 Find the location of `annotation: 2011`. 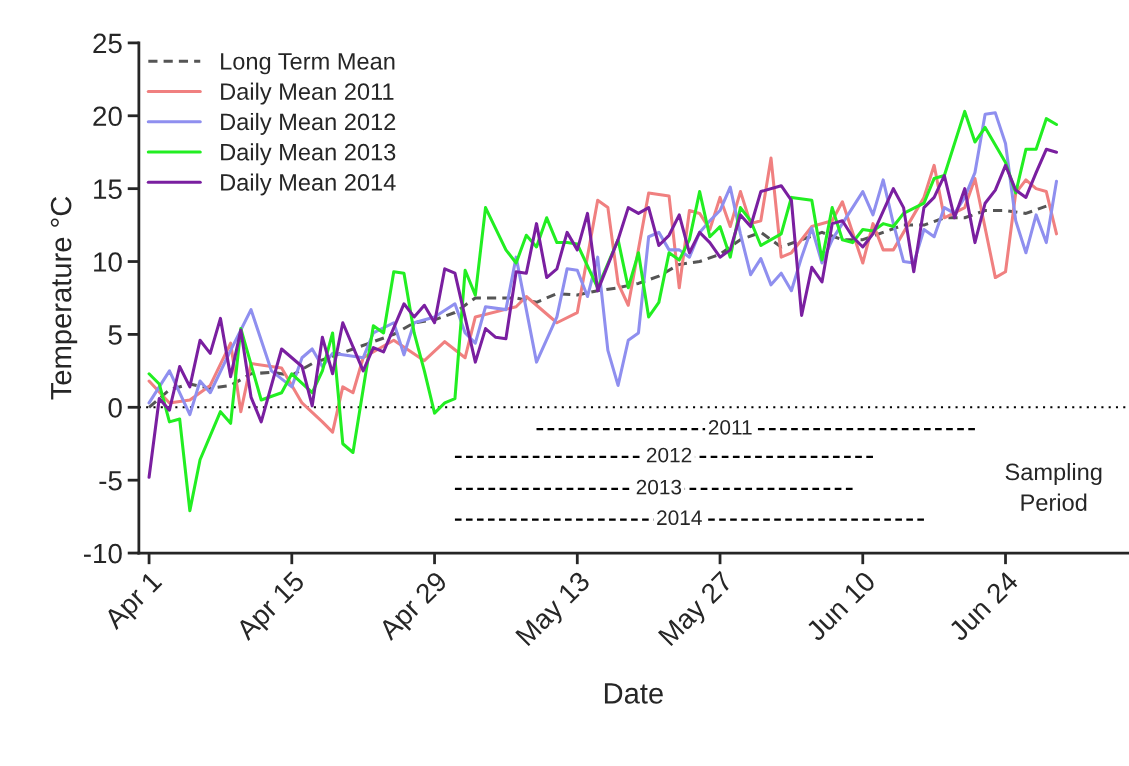

annotation: 2011 is located at coordinates (730, 427).